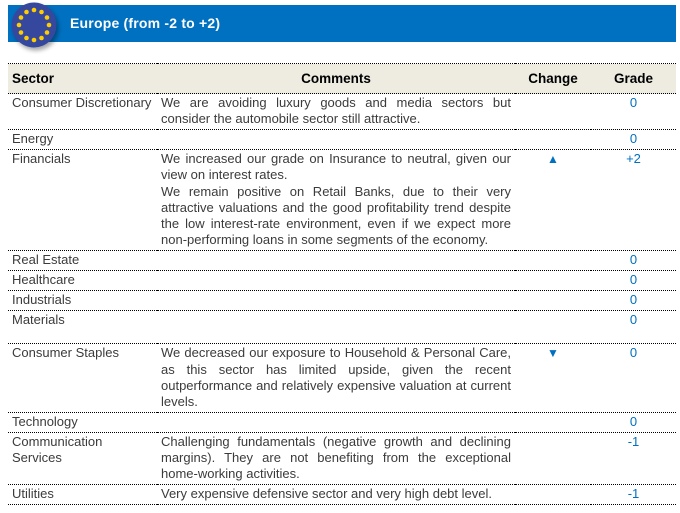  What do you see at coordinates (82, 111) in the screenshot?
I see `sector-name: Consumer Discretionary` at bounding box center [82, 111].